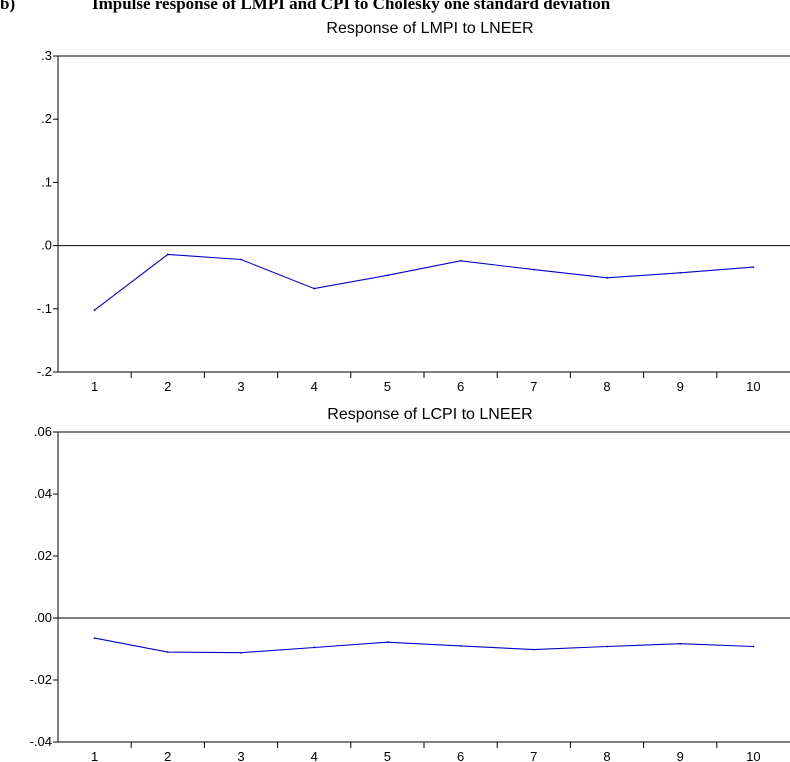  Describe the element at coordinates (43, 555) in the screenshot. I see `y-tick-label: .02` at that location.